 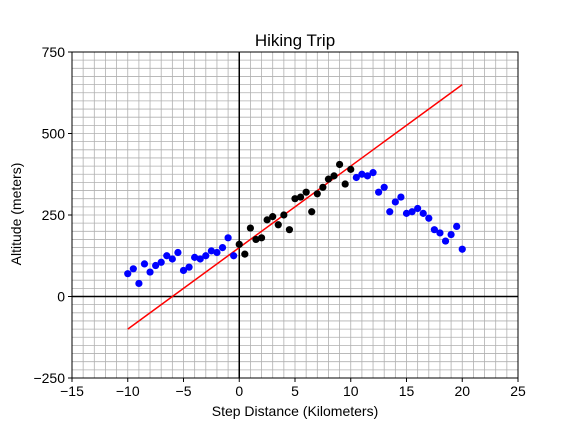 What do you see at coordinates (16, 214) in the screenshot?
I see `y-axis-label: Altitude (meters)` at bounding box center [16, 214].